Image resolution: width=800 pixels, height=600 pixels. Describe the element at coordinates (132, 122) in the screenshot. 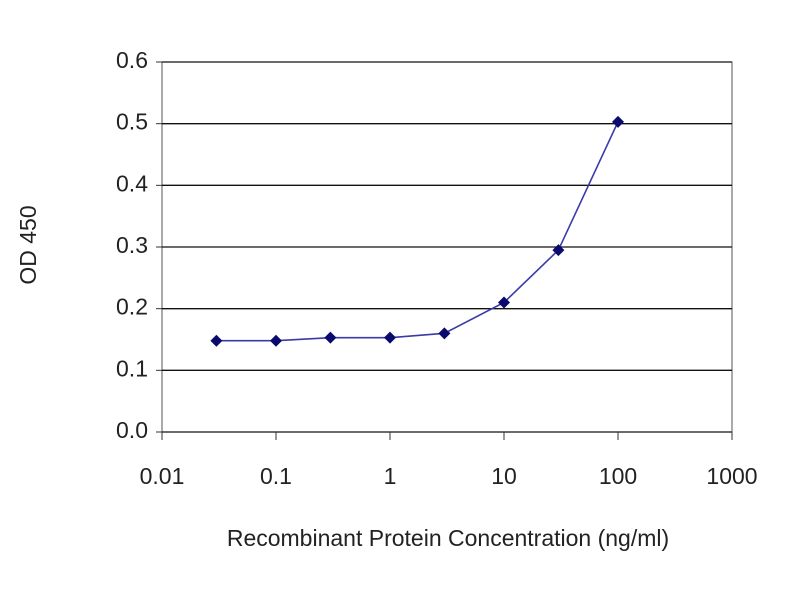

I see `y-tick-label: 0.5` at that location.